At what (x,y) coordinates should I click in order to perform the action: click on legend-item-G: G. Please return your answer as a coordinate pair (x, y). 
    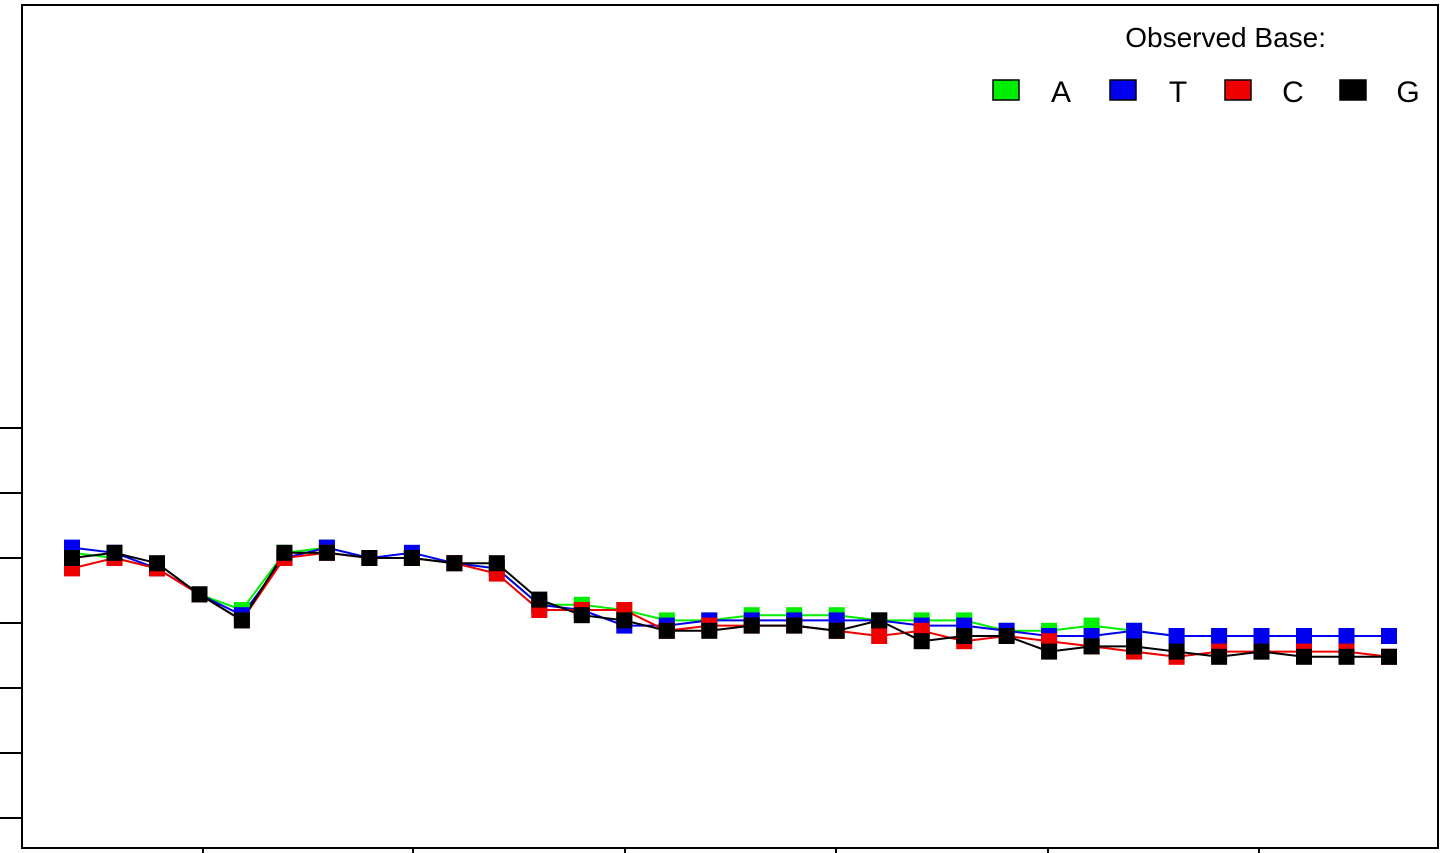
    Looking at the image, I should click on (1379, 92).